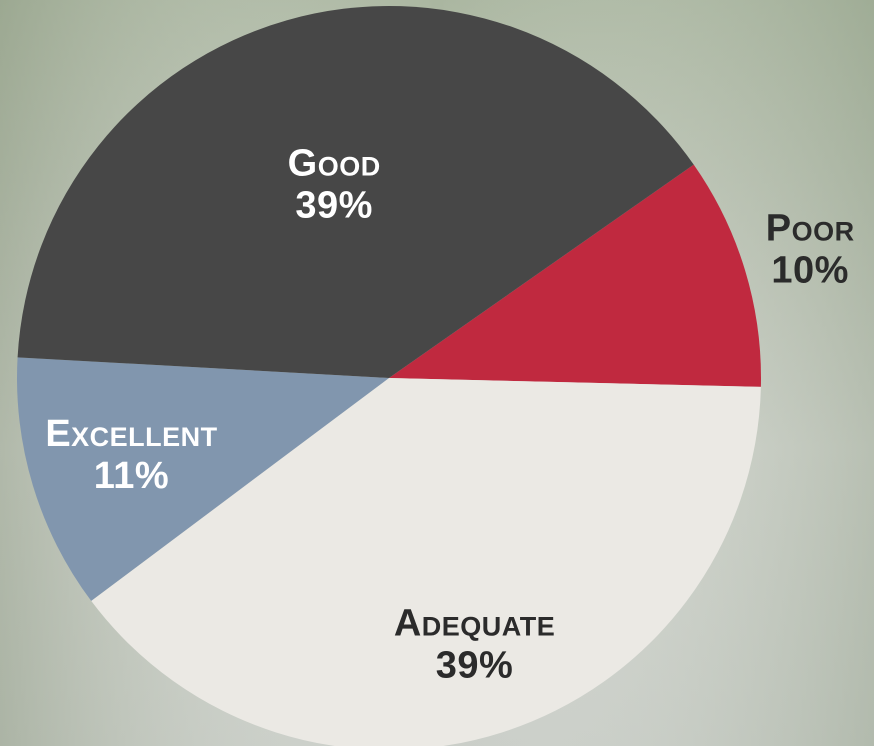 The image size is (874, 746). Describe the element at coordinates (131, 476) in the screenshot. I see `slice-value-label: 11%` at that location.